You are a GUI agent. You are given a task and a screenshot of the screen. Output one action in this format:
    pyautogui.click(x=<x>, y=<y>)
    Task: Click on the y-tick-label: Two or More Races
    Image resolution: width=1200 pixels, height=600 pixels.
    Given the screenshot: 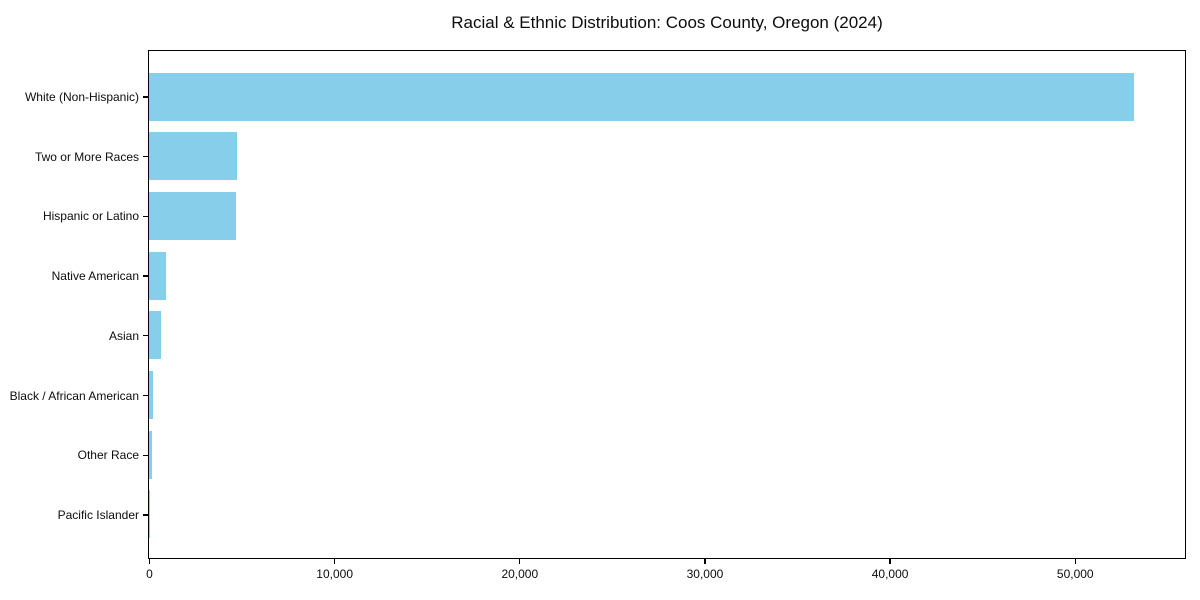 What is the action you would take?
    pyautogui.click(x=86, y=156)
    